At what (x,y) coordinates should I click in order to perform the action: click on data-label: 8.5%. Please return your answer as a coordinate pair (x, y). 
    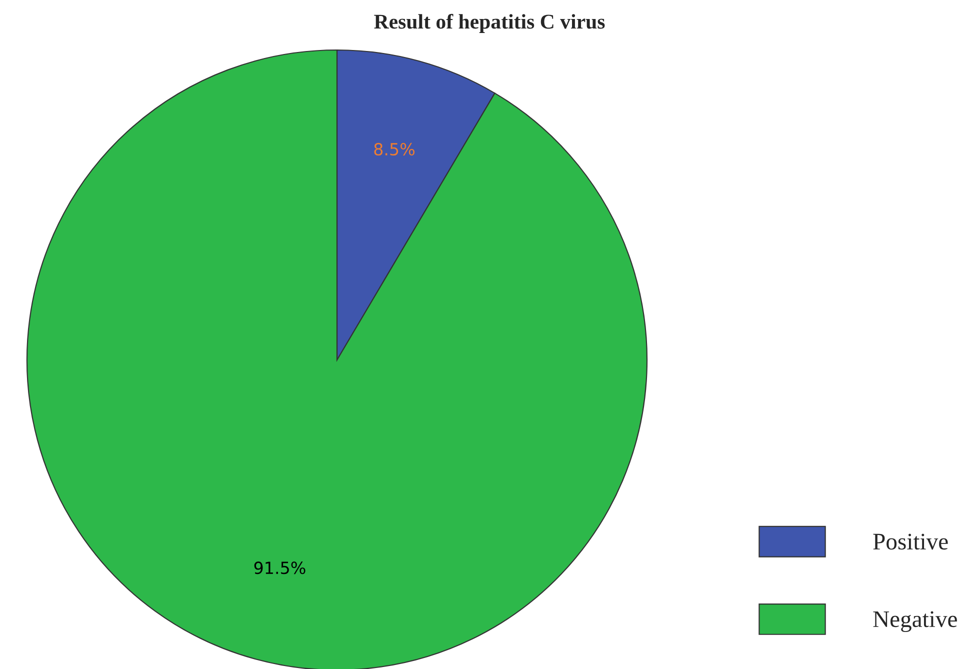
    Looking at the image, I should click on (394, 149).